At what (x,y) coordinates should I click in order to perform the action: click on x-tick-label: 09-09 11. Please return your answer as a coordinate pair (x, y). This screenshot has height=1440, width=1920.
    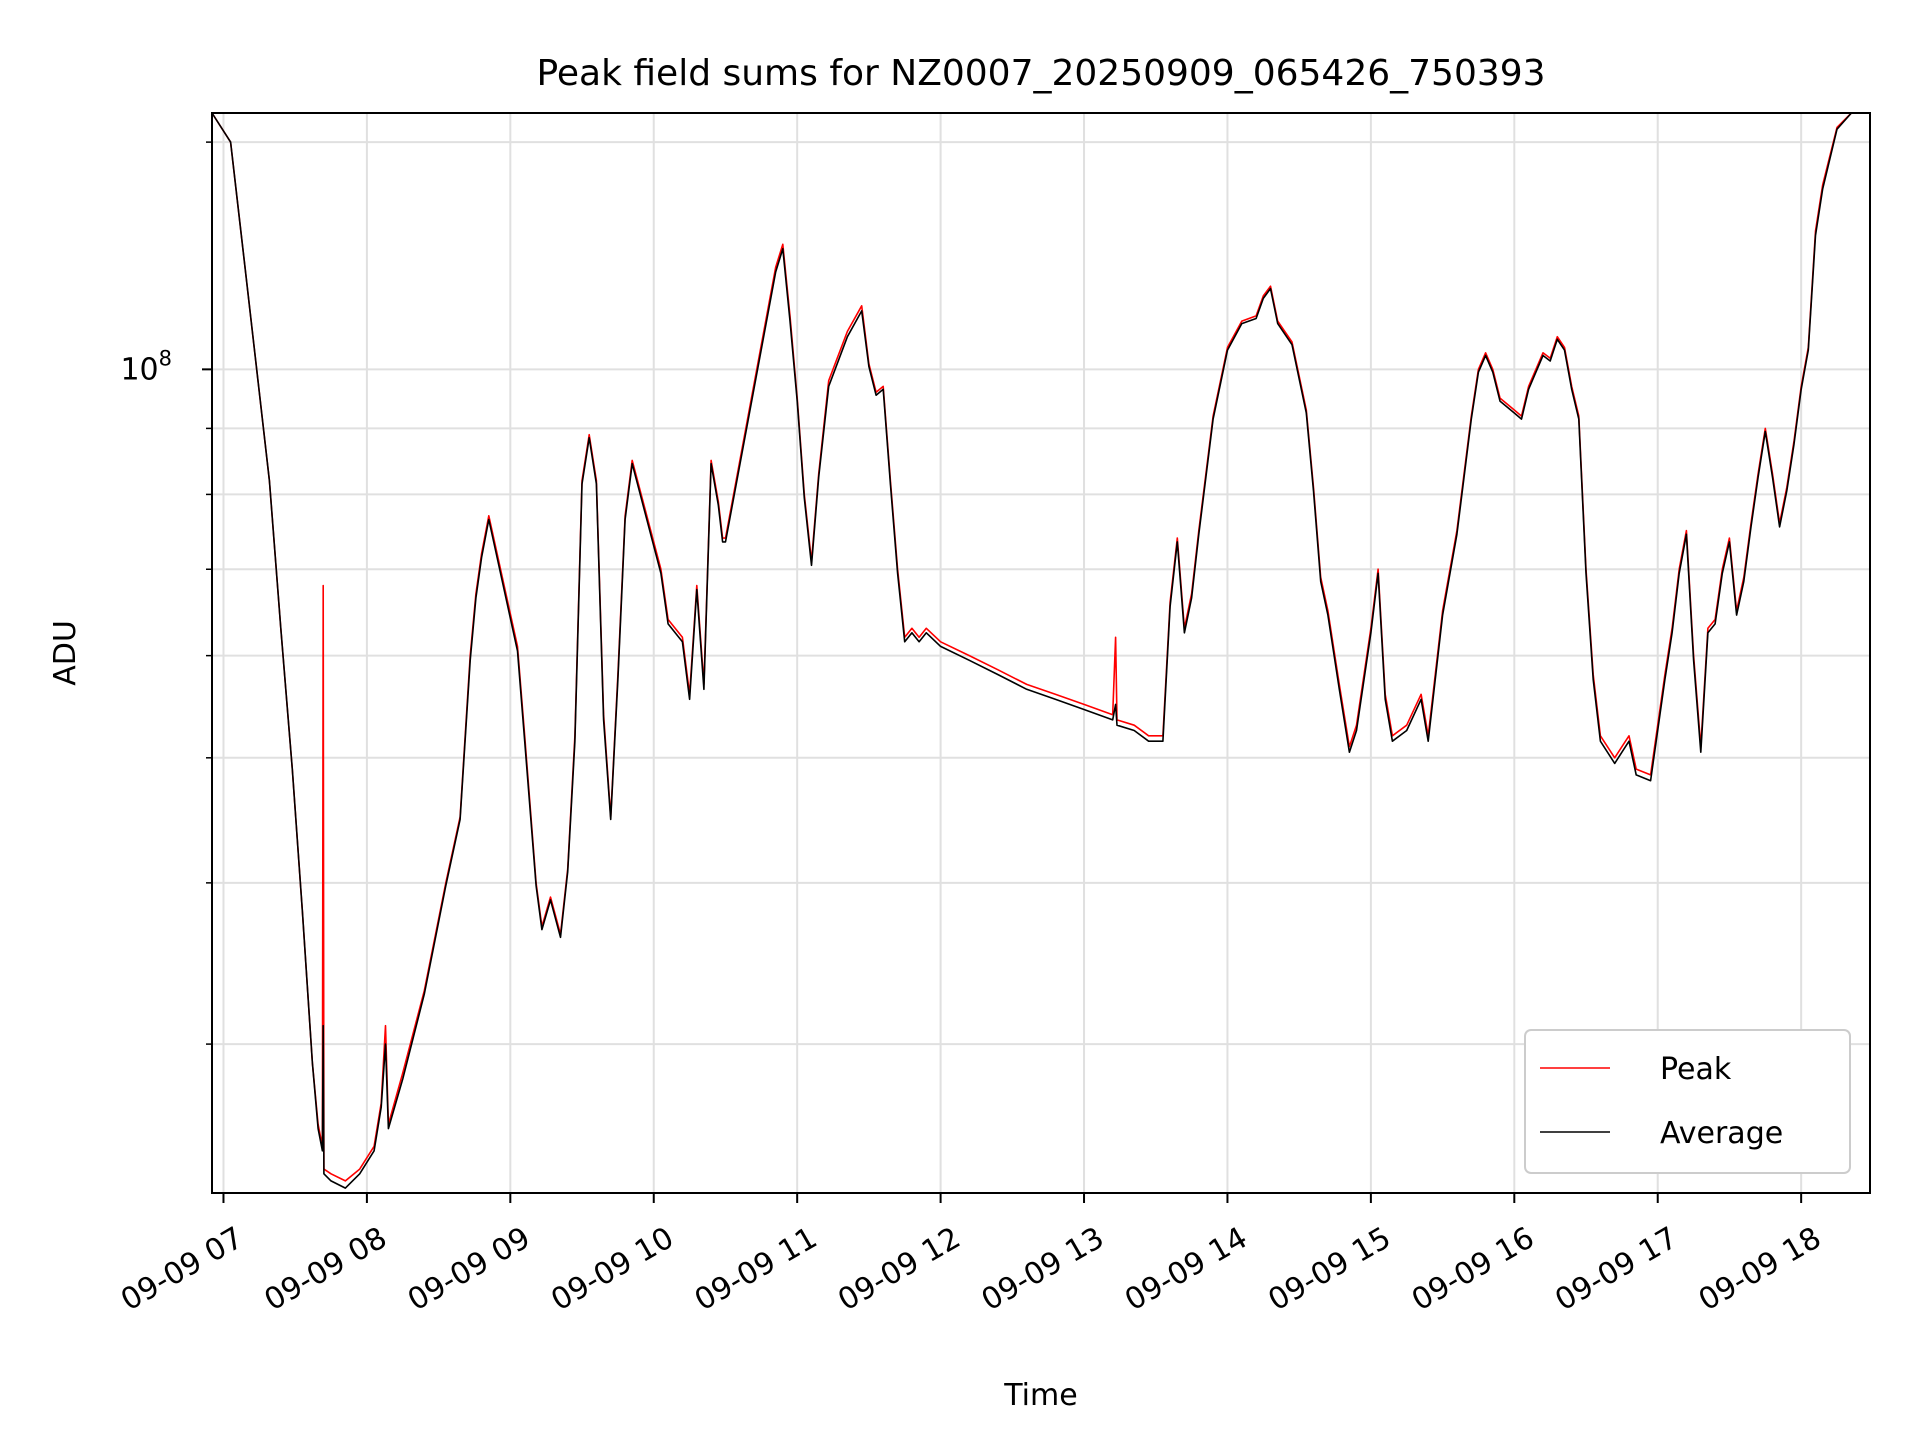
    Looking at the image, I should click on (756, 1269).